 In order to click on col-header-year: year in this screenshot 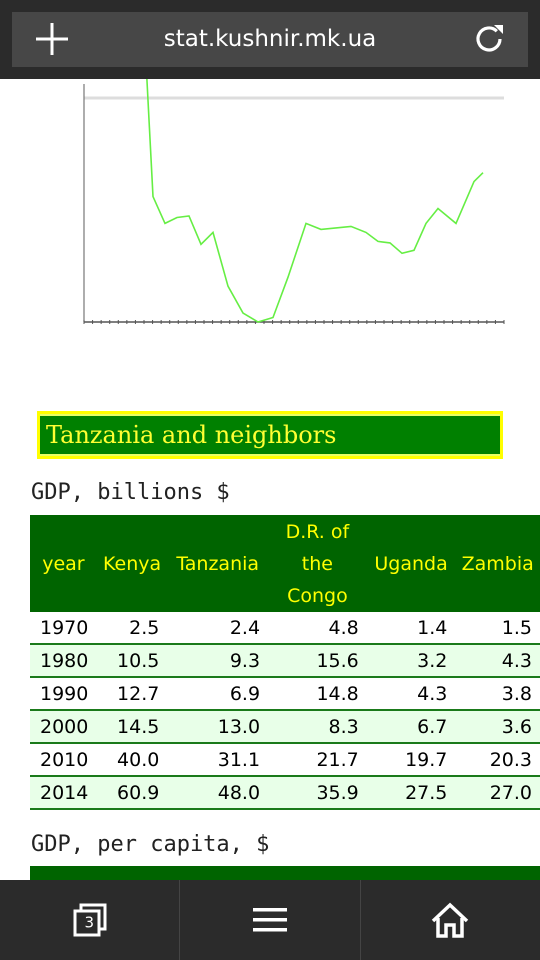, I will do `click(63, 563)`.